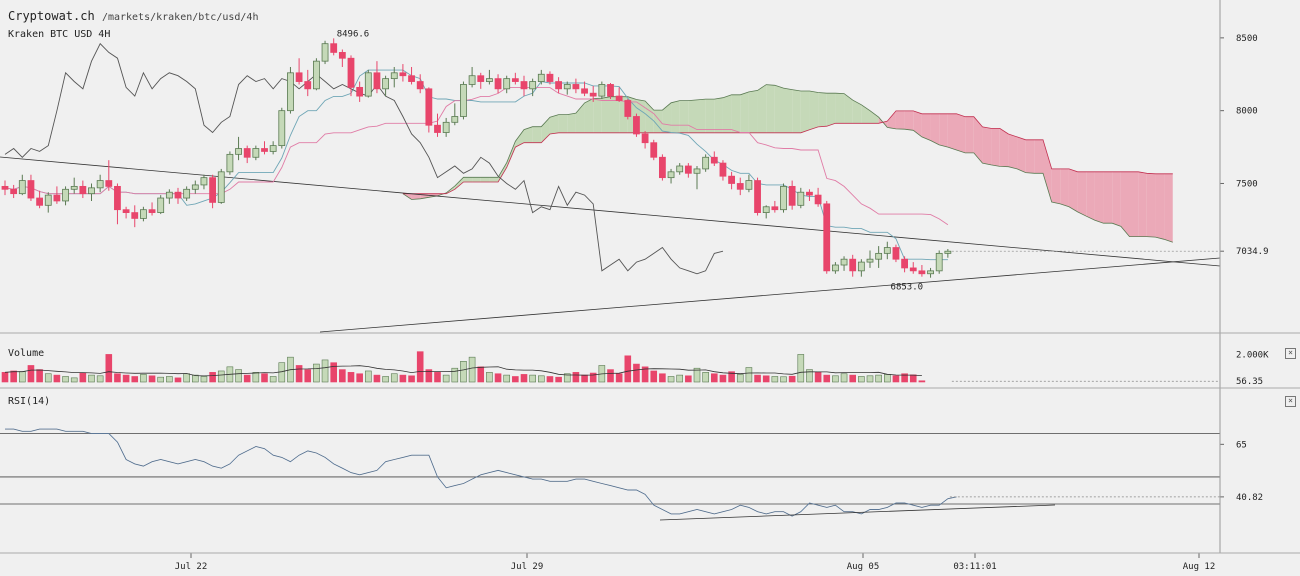 Image resolution: width=1300 pixels, height=576 pixels. What do you see at coordinates (1290, 353) in the screenshot?
I see `volume-close-button: ×` at bounding box center [1290, 353].